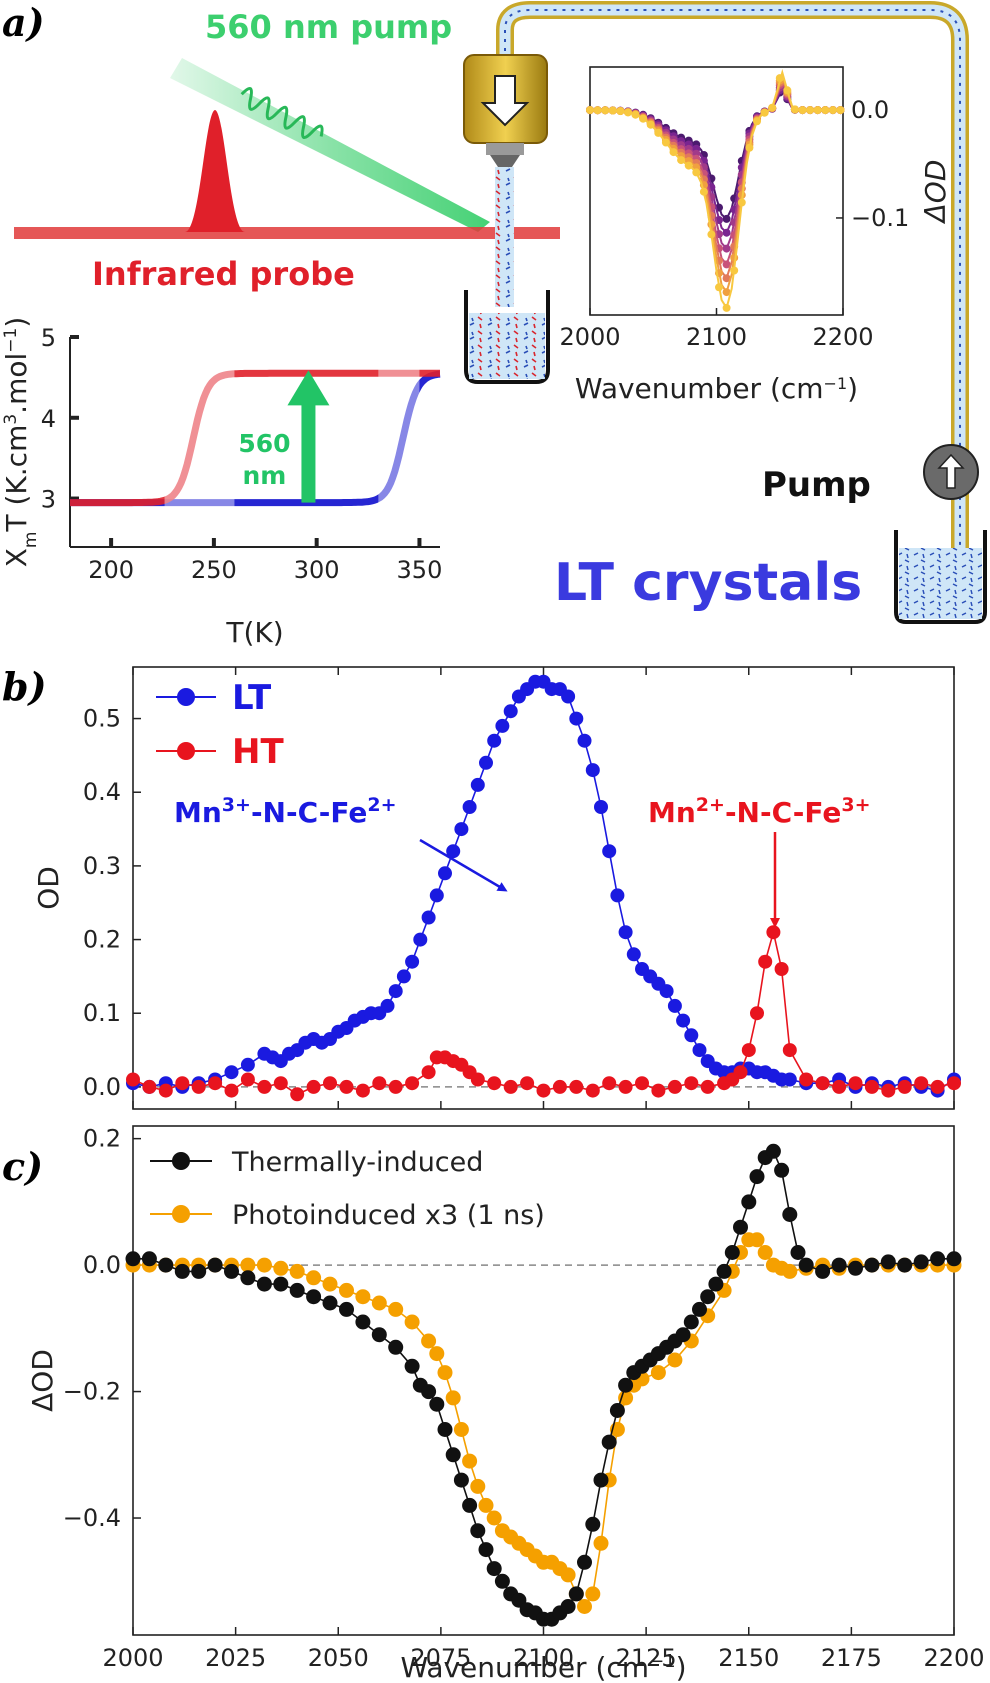 This screenshot has height=1683, width=990. Describe the element at coordinates (287, 233) in the screenshot. I see `probe-beam` at that location.